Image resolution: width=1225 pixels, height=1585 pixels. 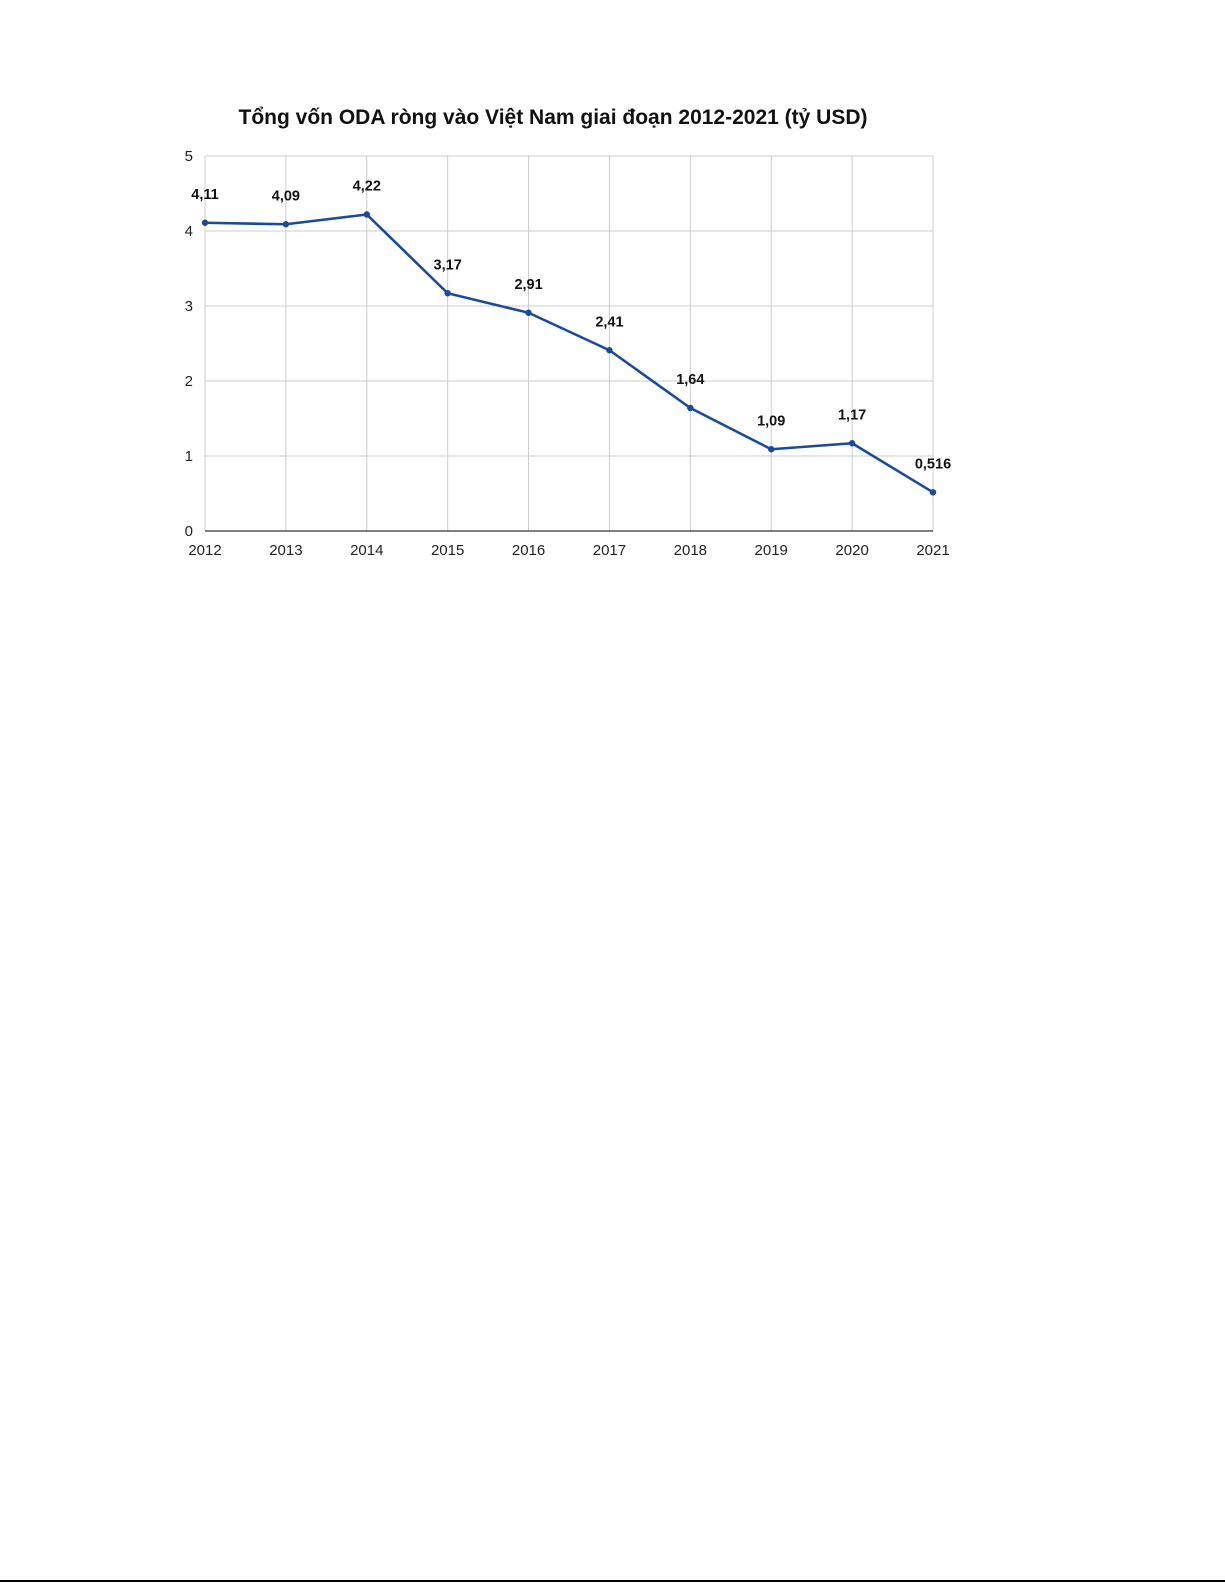 What do you see at coordinates (189, 306) in the screenshot?
I see `y-tick-label: 3` at bounding box center [189, 306].